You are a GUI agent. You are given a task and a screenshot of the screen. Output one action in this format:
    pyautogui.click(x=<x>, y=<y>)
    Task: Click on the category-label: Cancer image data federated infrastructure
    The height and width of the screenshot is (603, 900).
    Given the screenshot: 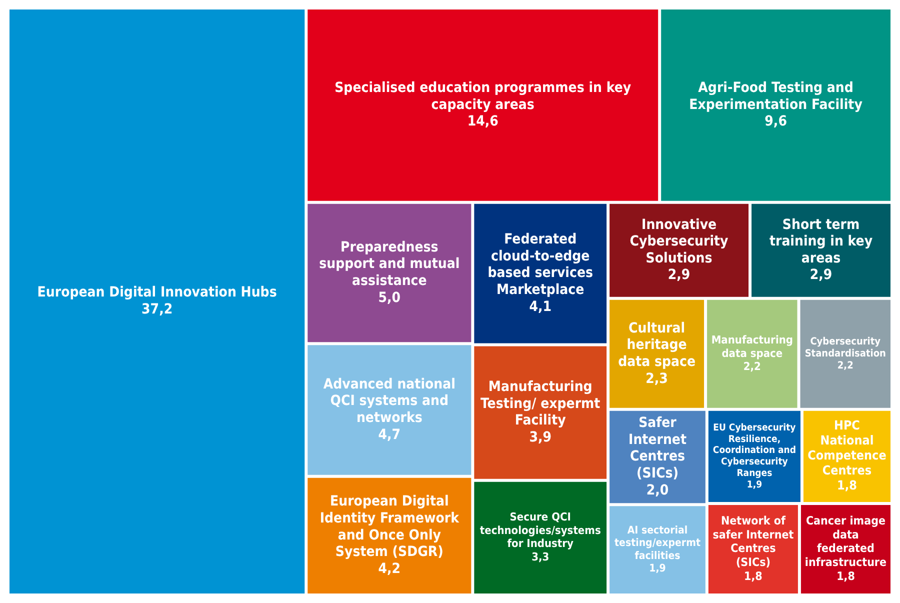 What is the action you would take?
    pyautogui.click(x=845, y=542)
    